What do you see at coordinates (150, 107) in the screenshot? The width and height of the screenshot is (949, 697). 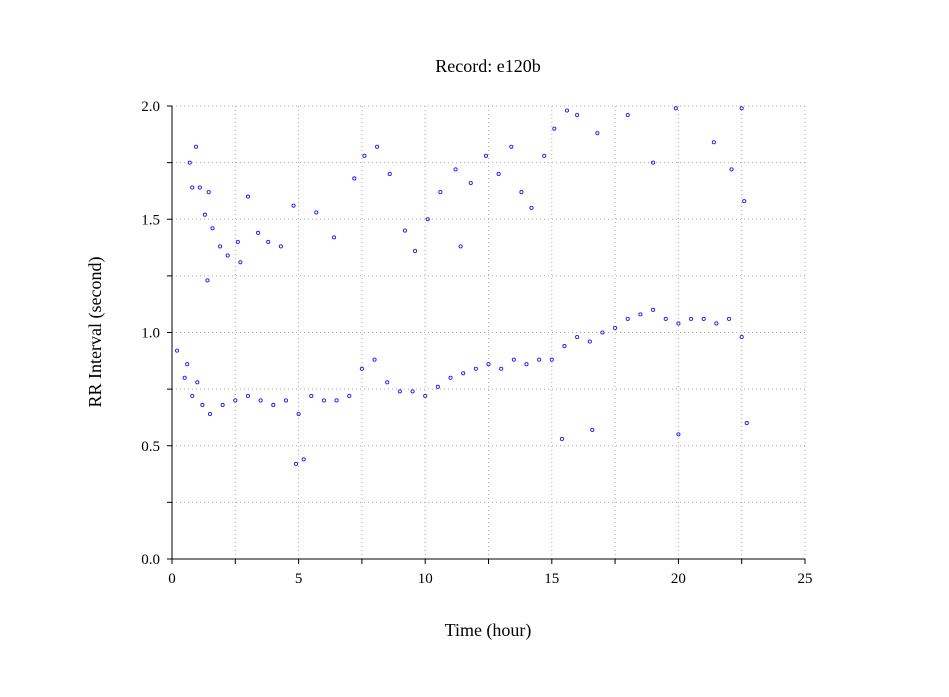 I see `y-tick-label: 2.0` at bounding box center [150, 107].